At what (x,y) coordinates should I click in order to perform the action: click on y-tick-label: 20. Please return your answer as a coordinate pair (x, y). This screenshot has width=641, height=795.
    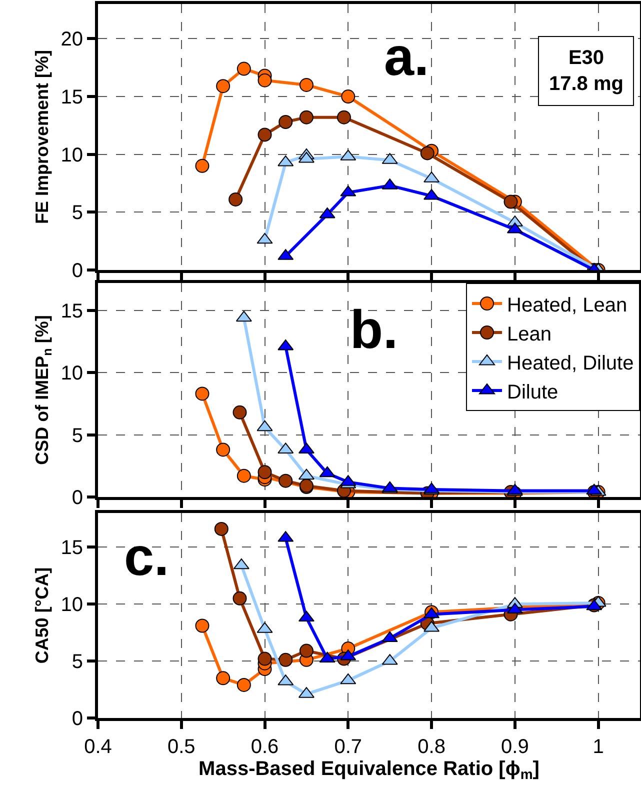
    Looking at the image, I should click on (71, 39).